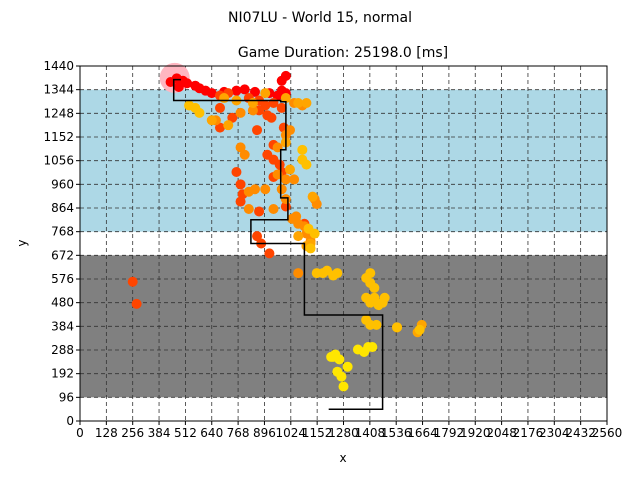 This screenshot has width=640, height=480. Describe the element at coordinates (580, 433) in the screenshot. I see `x-tick-label: 2432` at that location.